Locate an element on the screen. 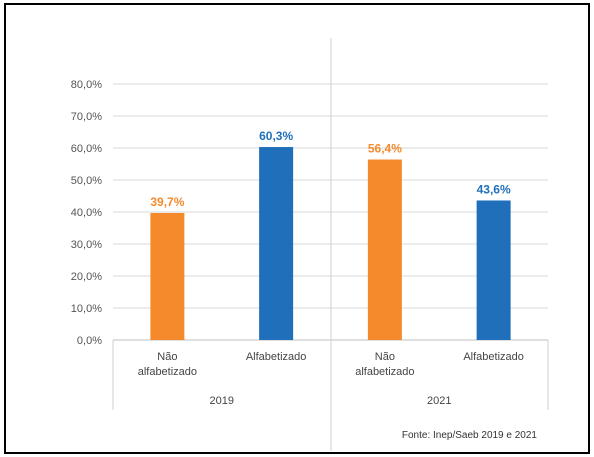 The width and height of the screenshot is (594, 457). data-label: 43,6% is located at coordinates (494, 189).